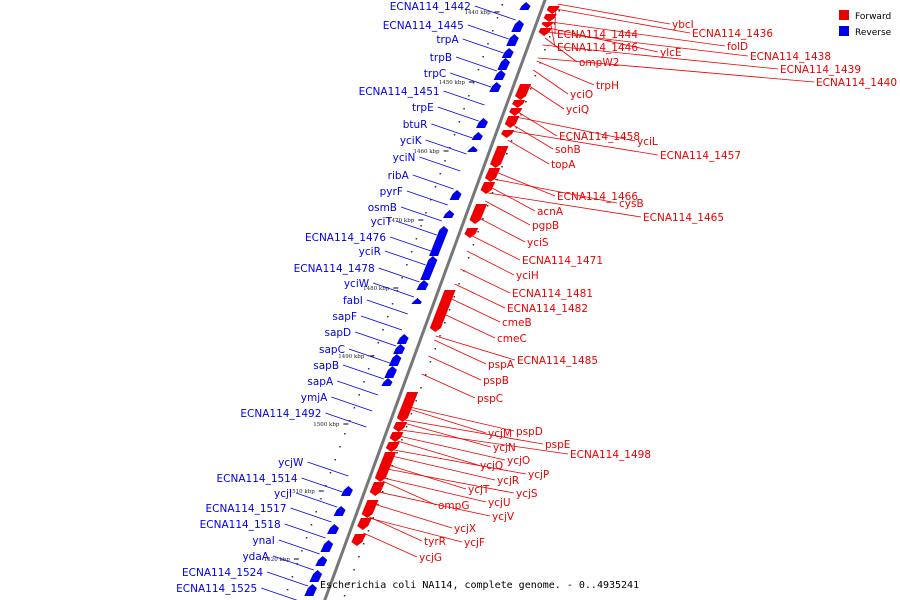 This screenshot has height=600, width=900. I want to click on reverse-gene-label: yciK, so click(411, 141).